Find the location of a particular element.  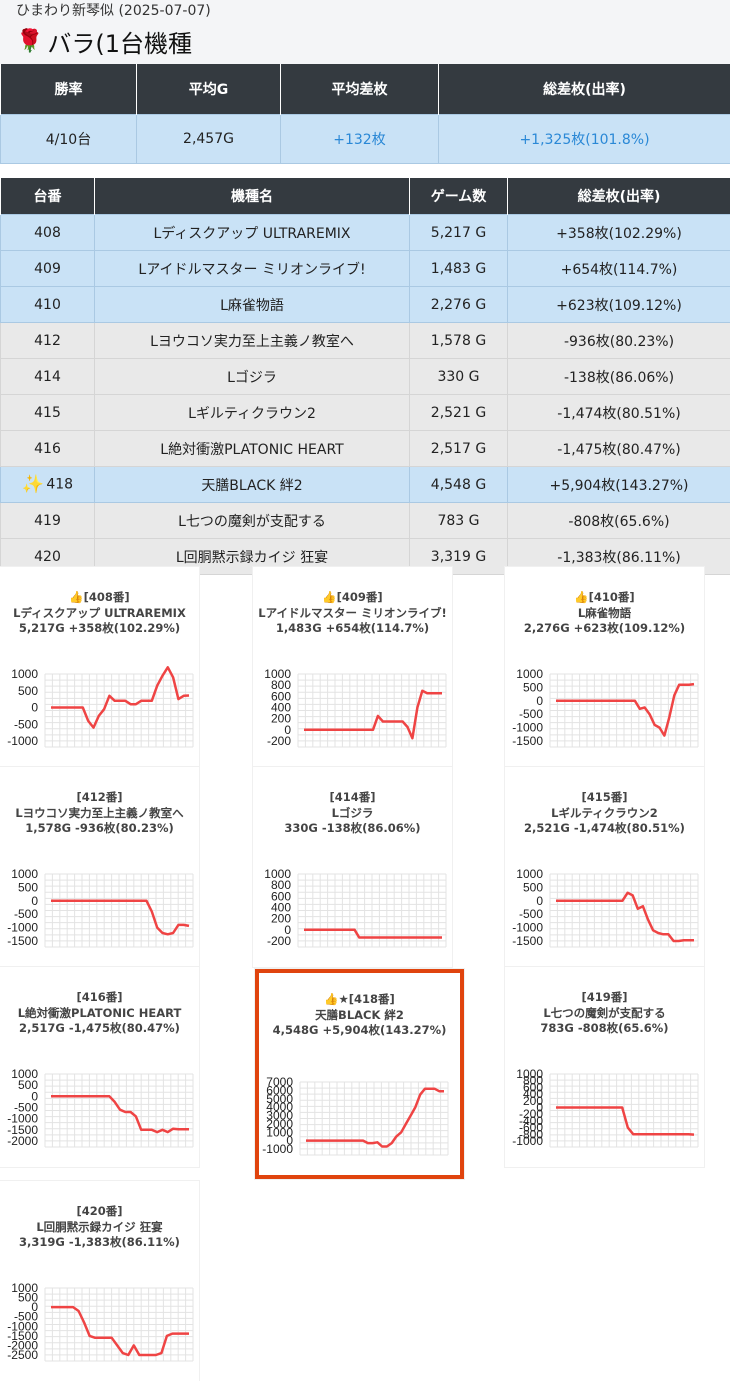

summary-header-win-rate: 勝率 is located at coordinates (68, 89).